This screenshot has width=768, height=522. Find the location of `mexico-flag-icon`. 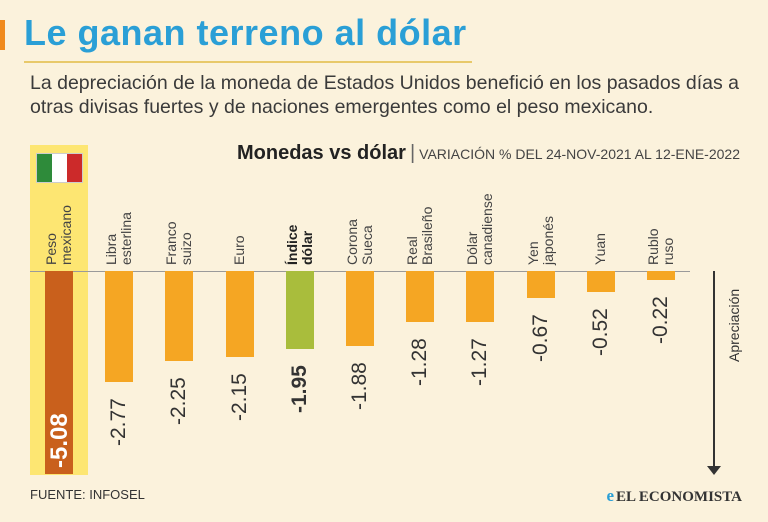

mexico-flag-icon is located at coordinates (59, 168).